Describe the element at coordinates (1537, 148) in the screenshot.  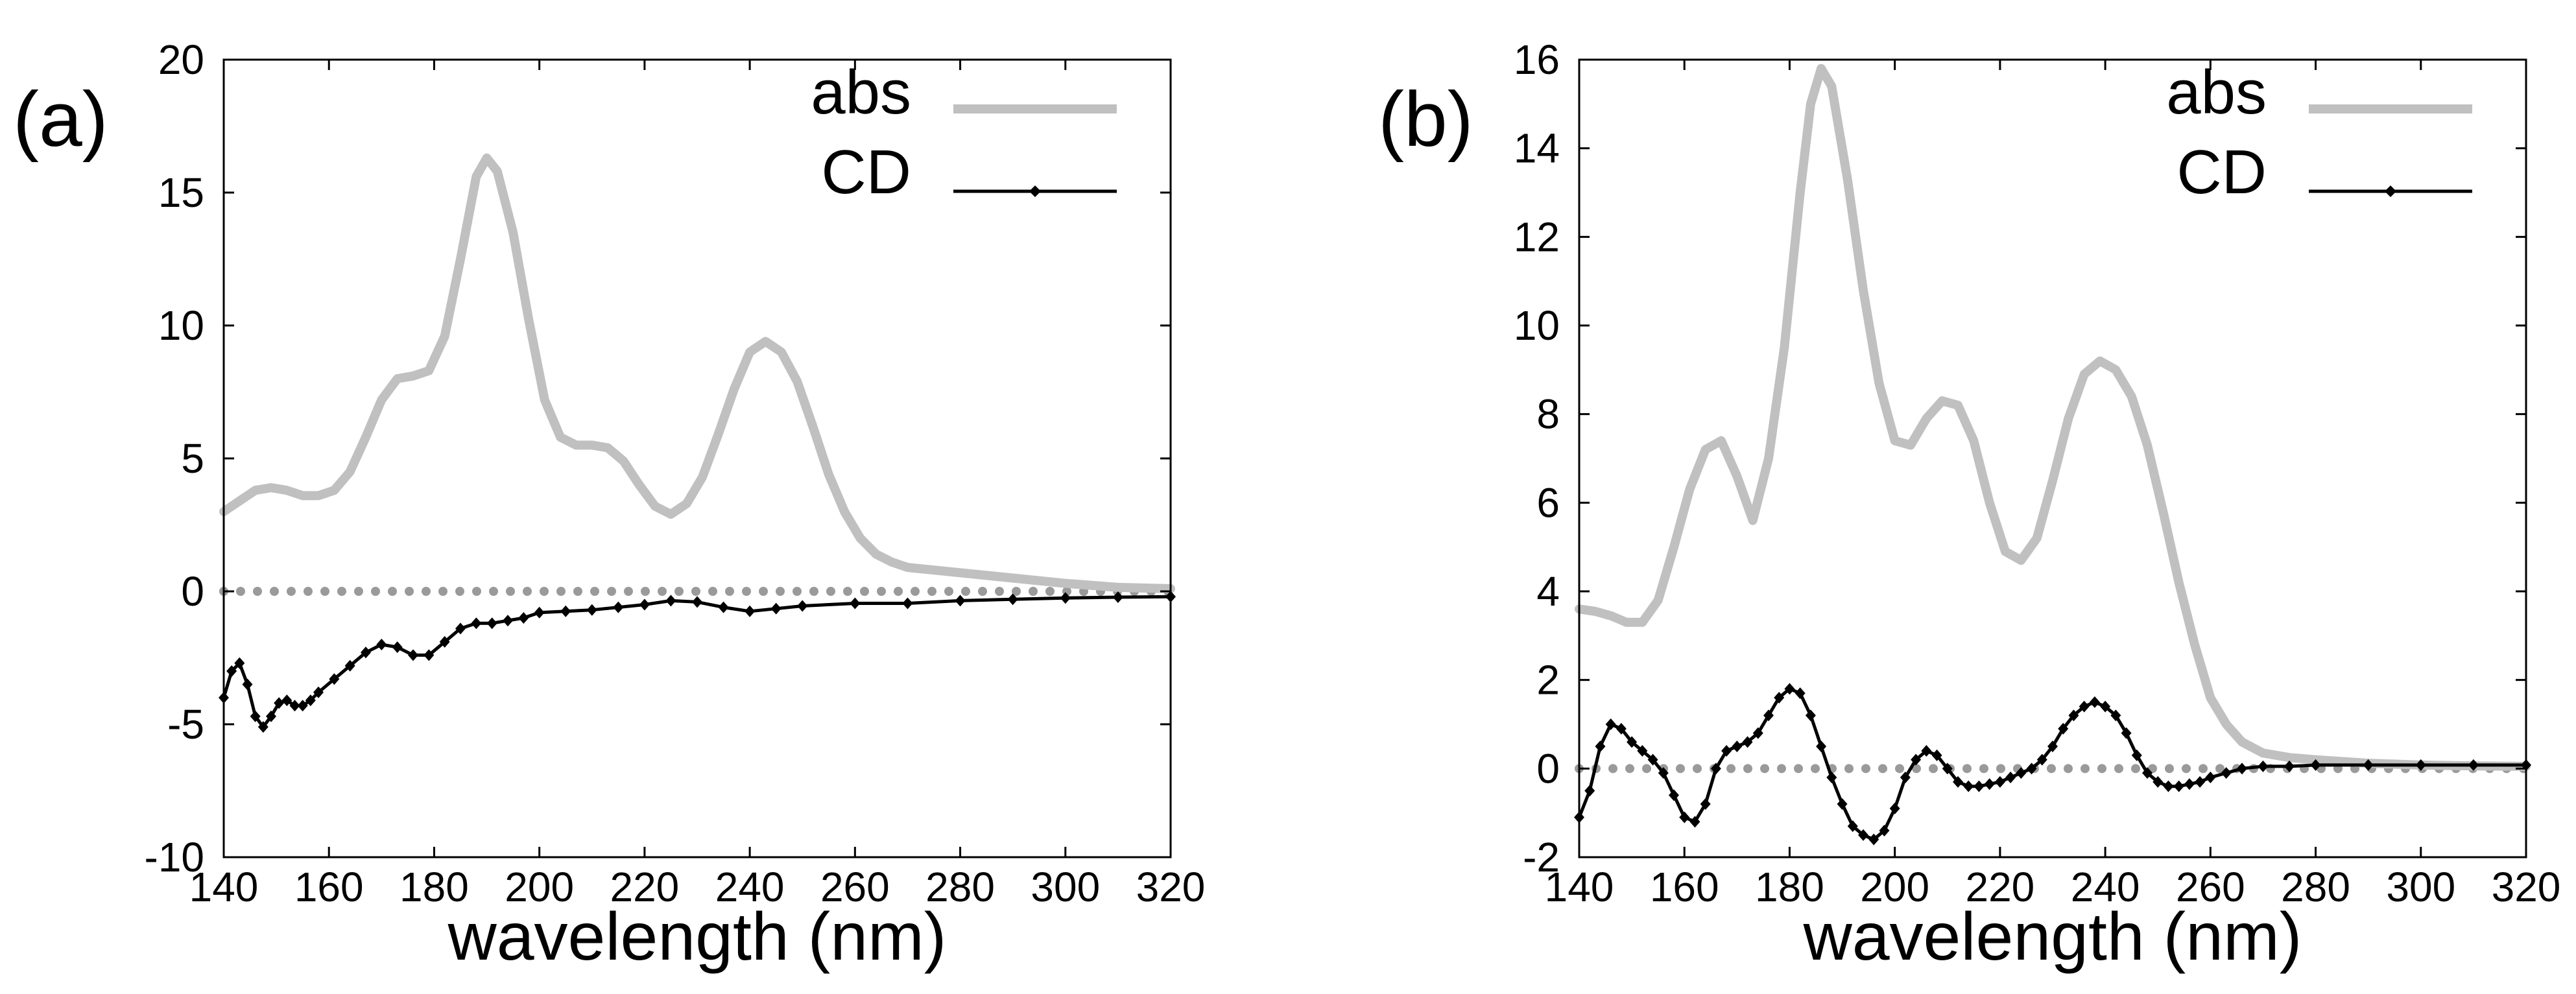
I see `y-tick-label: 14` at that location.